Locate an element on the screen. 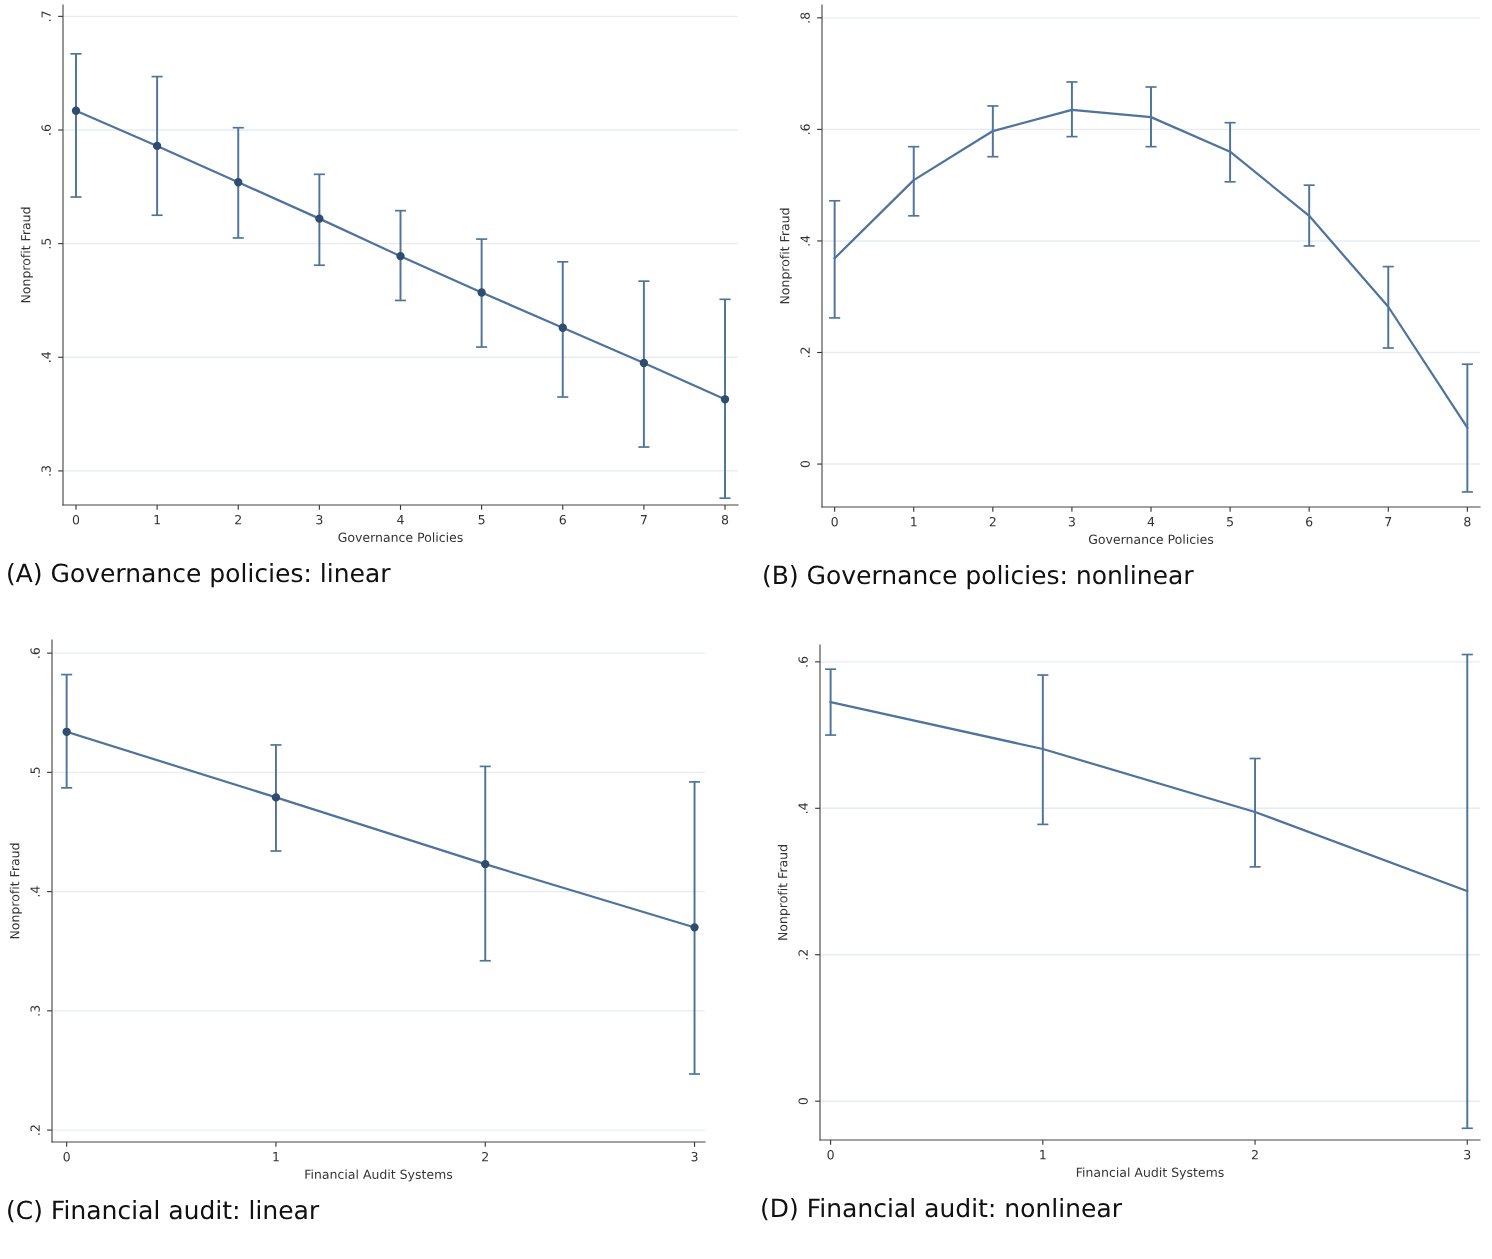 This screenshot has height=1259, width=1492. text: (C) Financial audit: linear is located at coordinates (164, 1211).